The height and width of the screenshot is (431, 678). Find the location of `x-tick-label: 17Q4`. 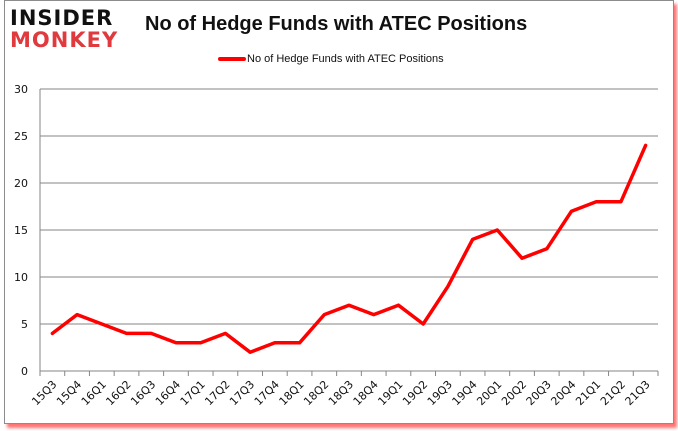

x-tick-label: 17Q4 is located at coordinates (267, 393).